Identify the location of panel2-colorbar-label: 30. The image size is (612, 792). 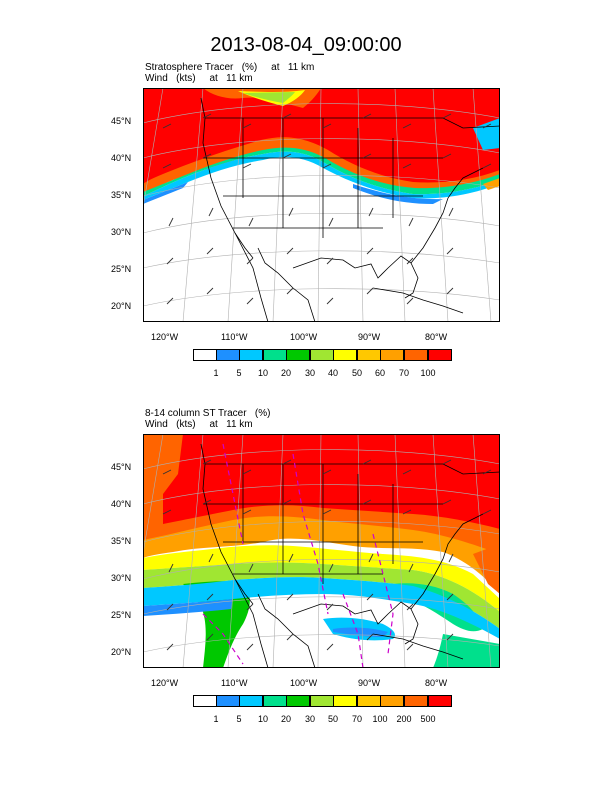
(309, 719).